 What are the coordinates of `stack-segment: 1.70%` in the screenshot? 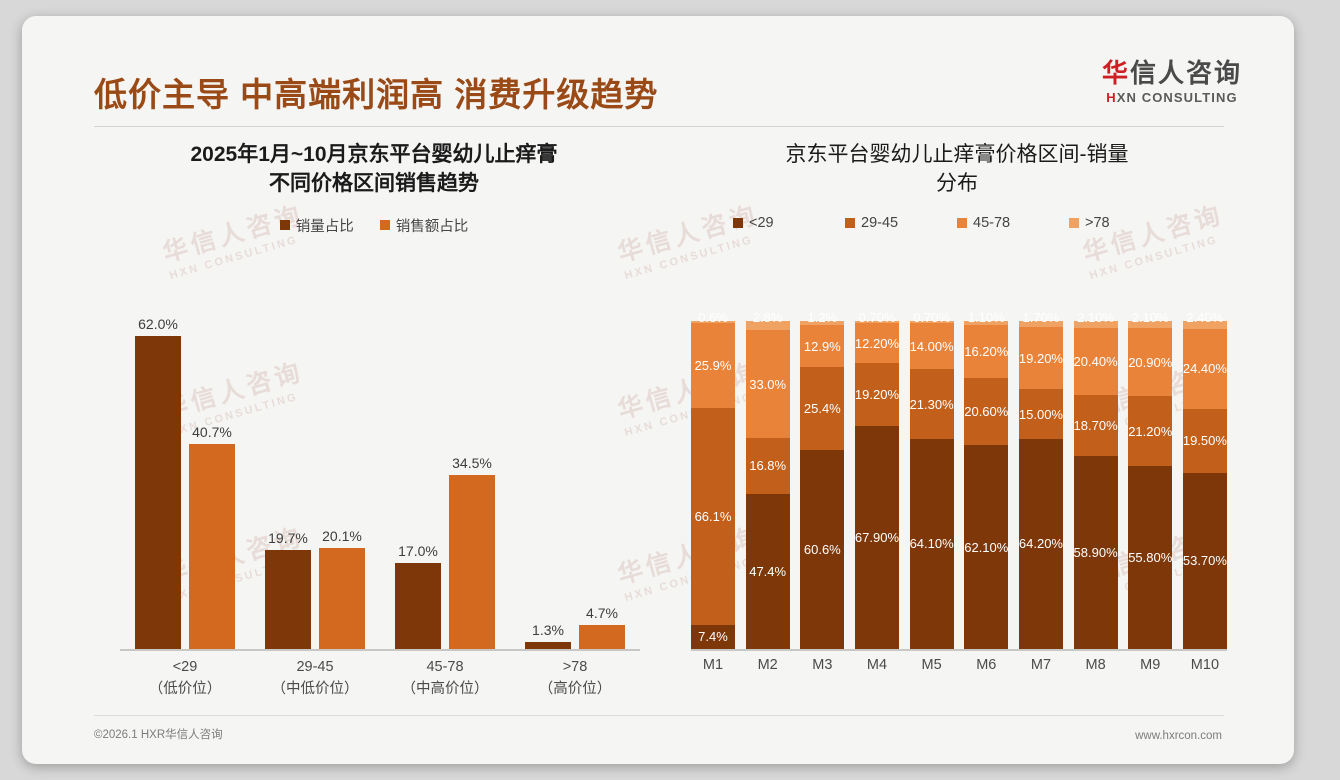 It's located at (1040, 318).